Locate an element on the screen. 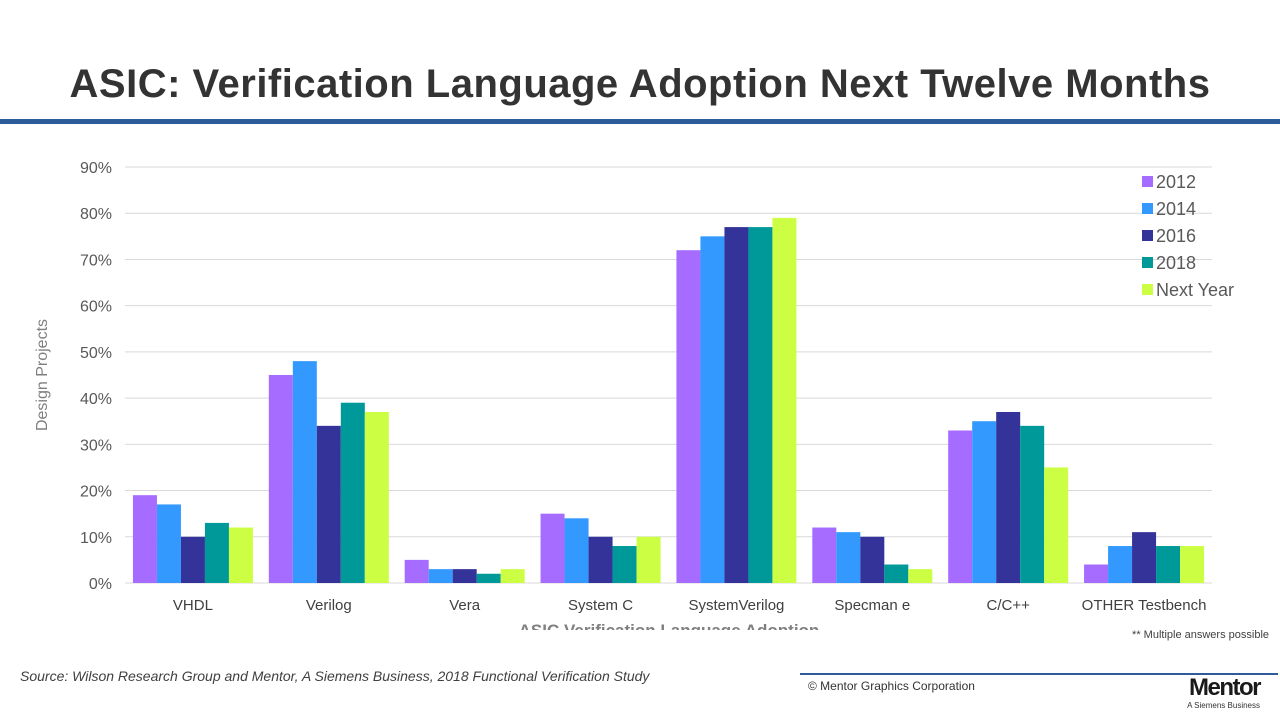 Image resolution: width=1280 pixels, height=720 pixels. y-tick-label: 30% is located at coordinates (96, 445).